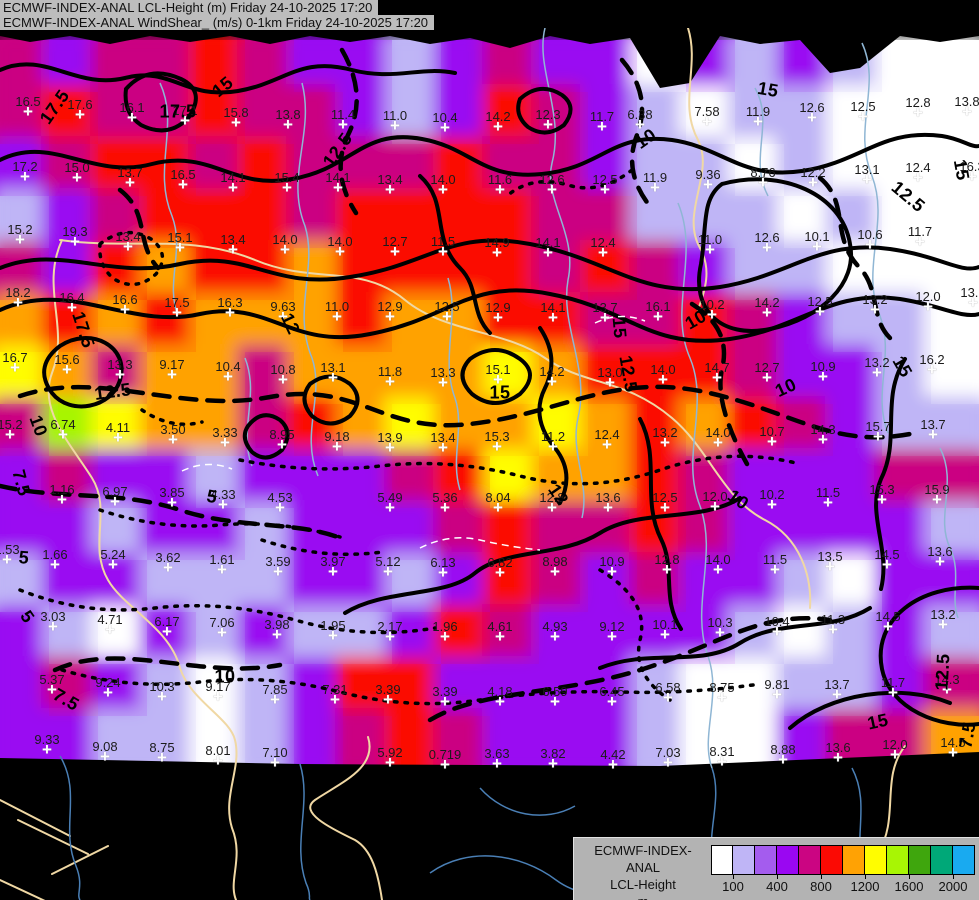  I want to click on legend-tick-label: 100, so click(733, 886).